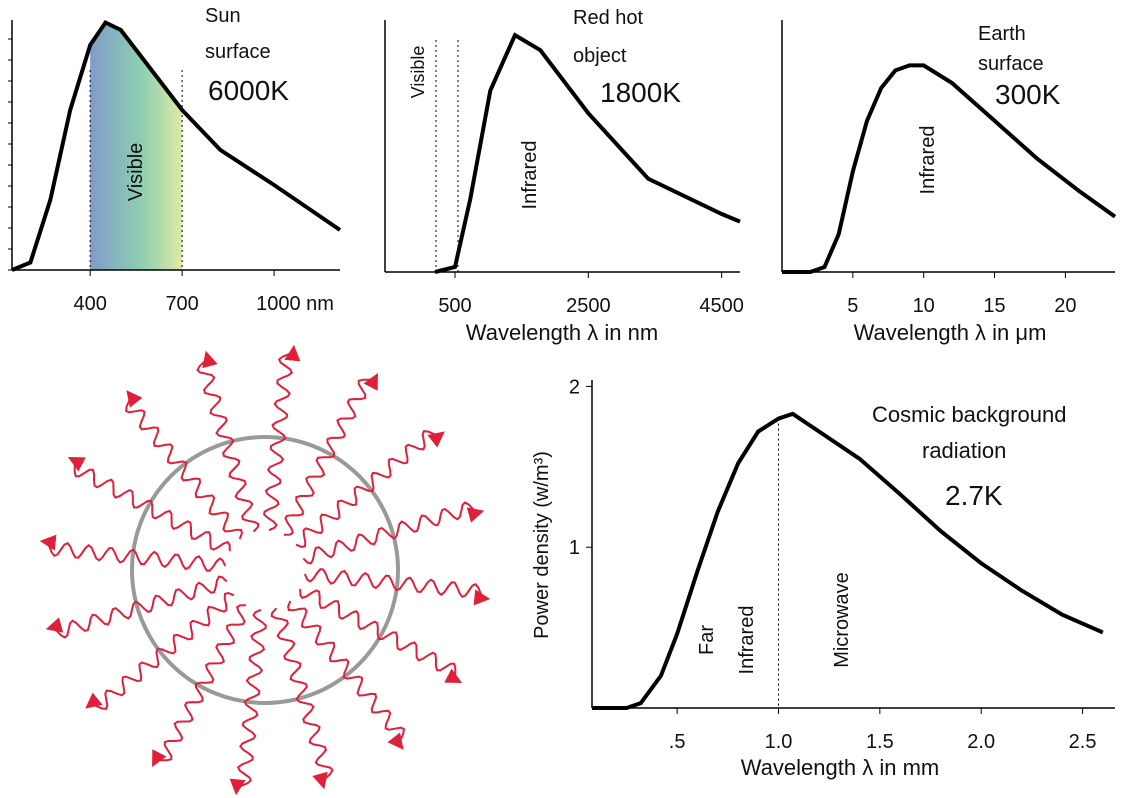 The height and width of the screenshot is (798, 1133). What do you see at coordinates (852, 306) in the screenshot?
I see `x-tick-label: 5` at bounding box center [852, 306].